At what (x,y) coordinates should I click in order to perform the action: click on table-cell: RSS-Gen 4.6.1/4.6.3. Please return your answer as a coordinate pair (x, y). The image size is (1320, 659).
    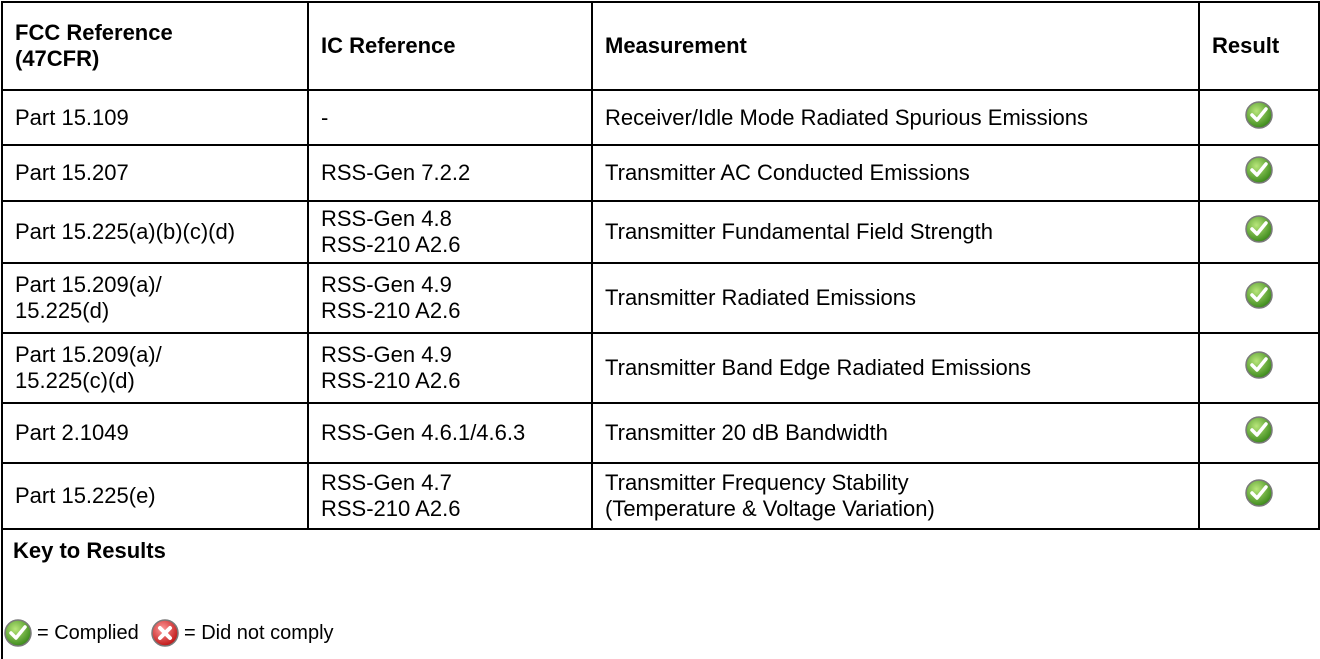
    Looking at the image, I should click on (450, 433).